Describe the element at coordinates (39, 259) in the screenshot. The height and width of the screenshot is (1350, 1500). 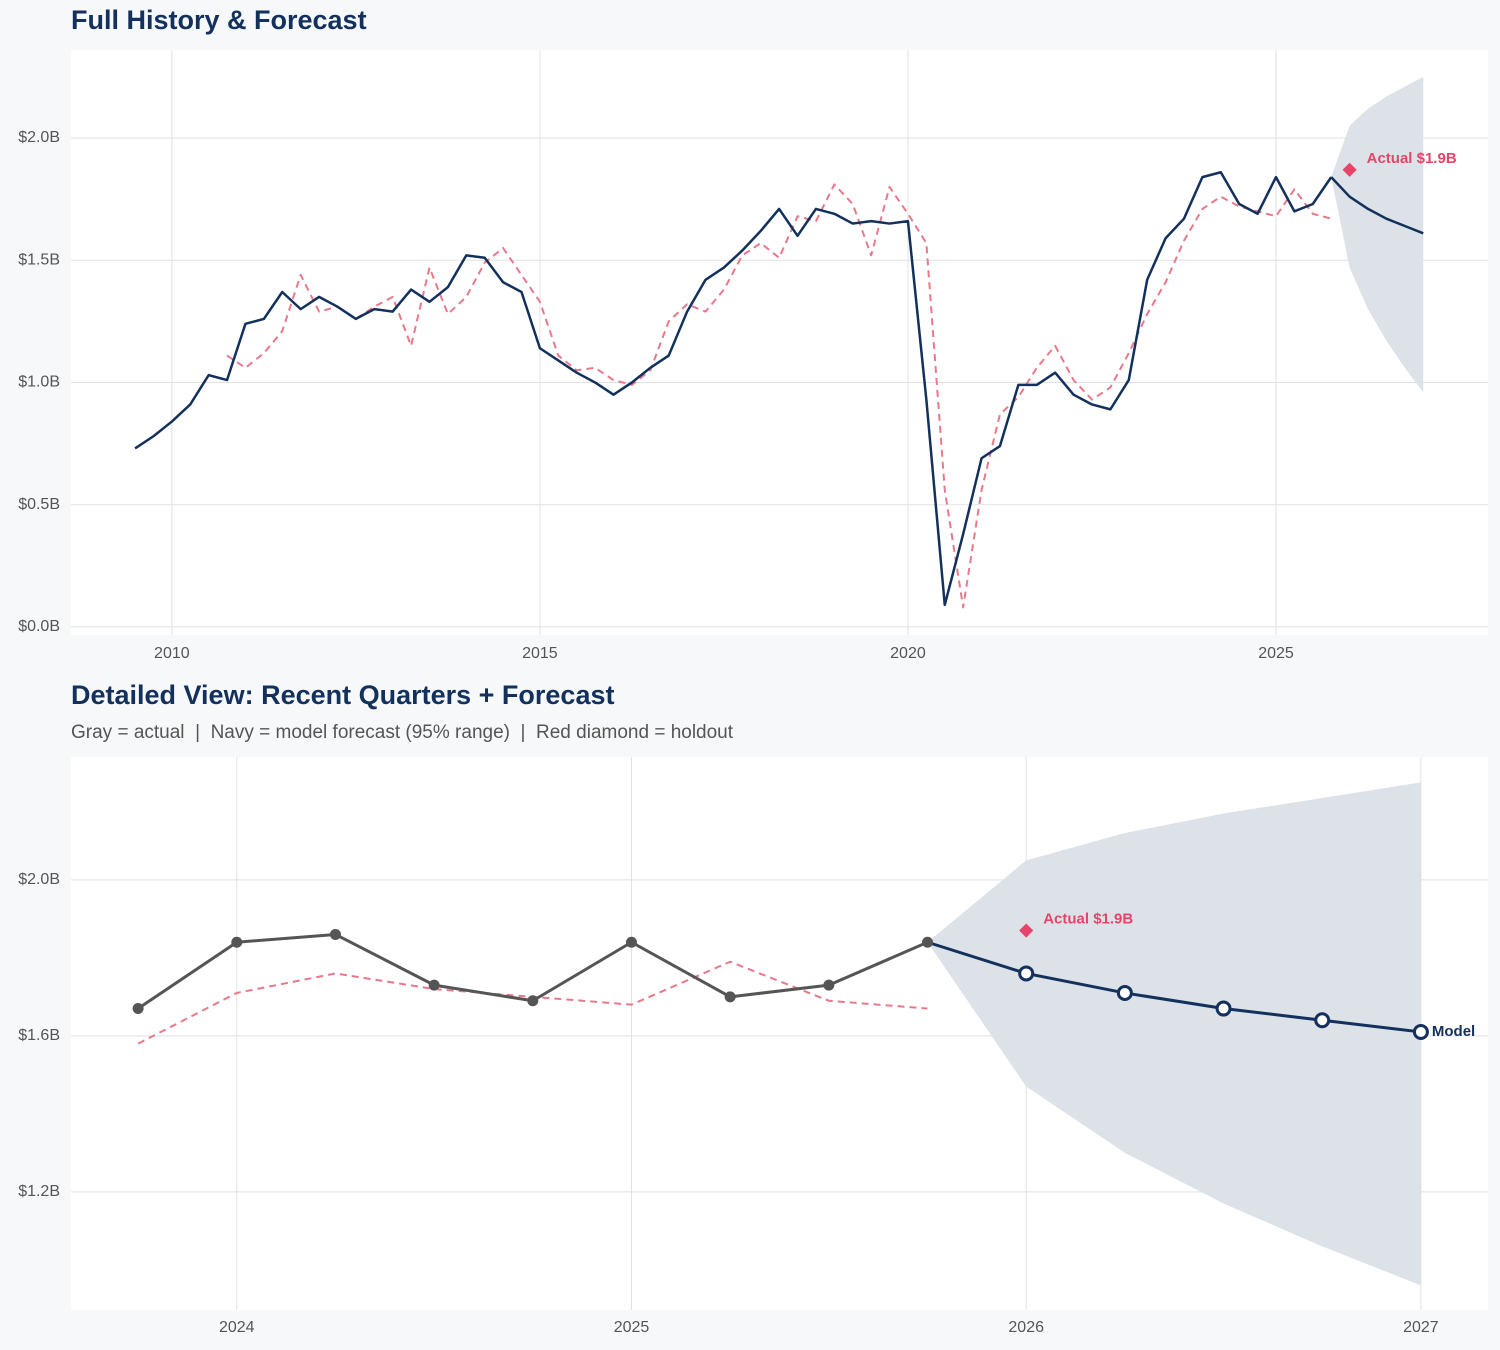
I see `y-tick-label: $1.5B` at that location.